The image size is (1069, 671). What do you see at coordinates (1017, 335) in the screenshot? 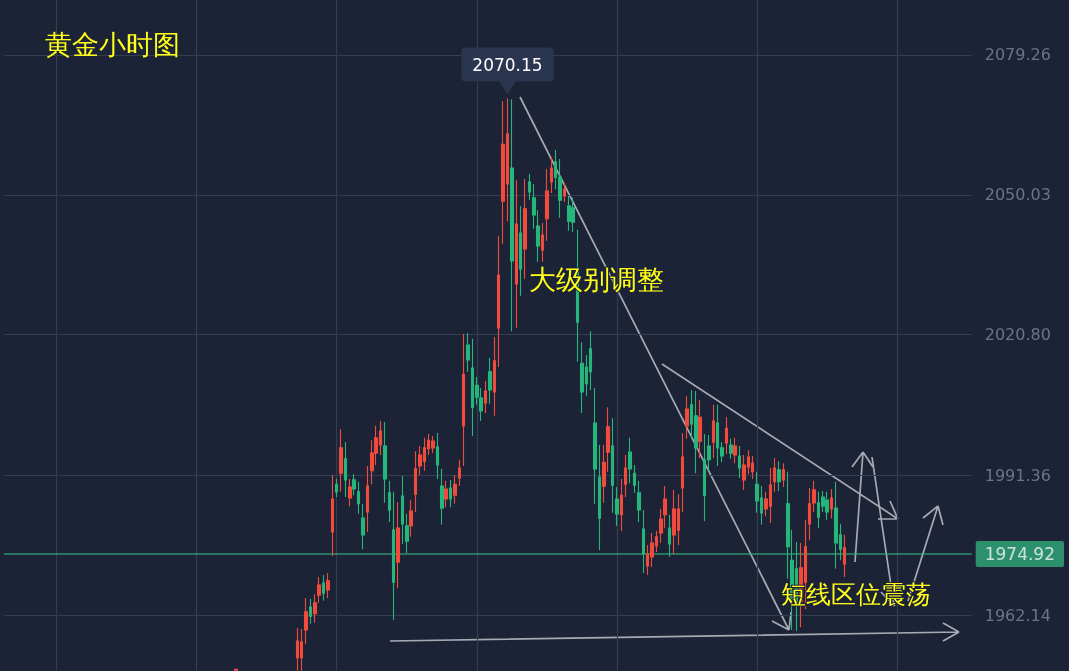
I see `y-tick-label: 2020.80` at bounding box center [1017, 335].